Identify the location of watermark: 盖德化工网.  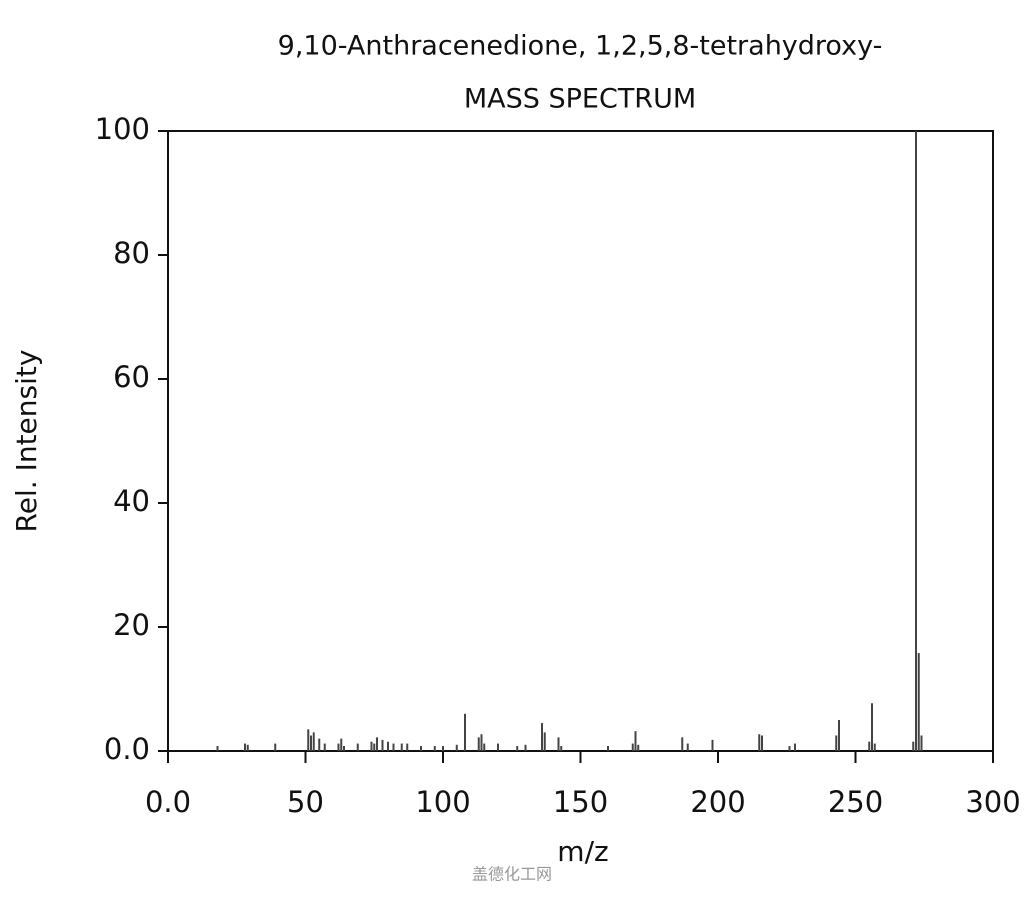
(512, 874).